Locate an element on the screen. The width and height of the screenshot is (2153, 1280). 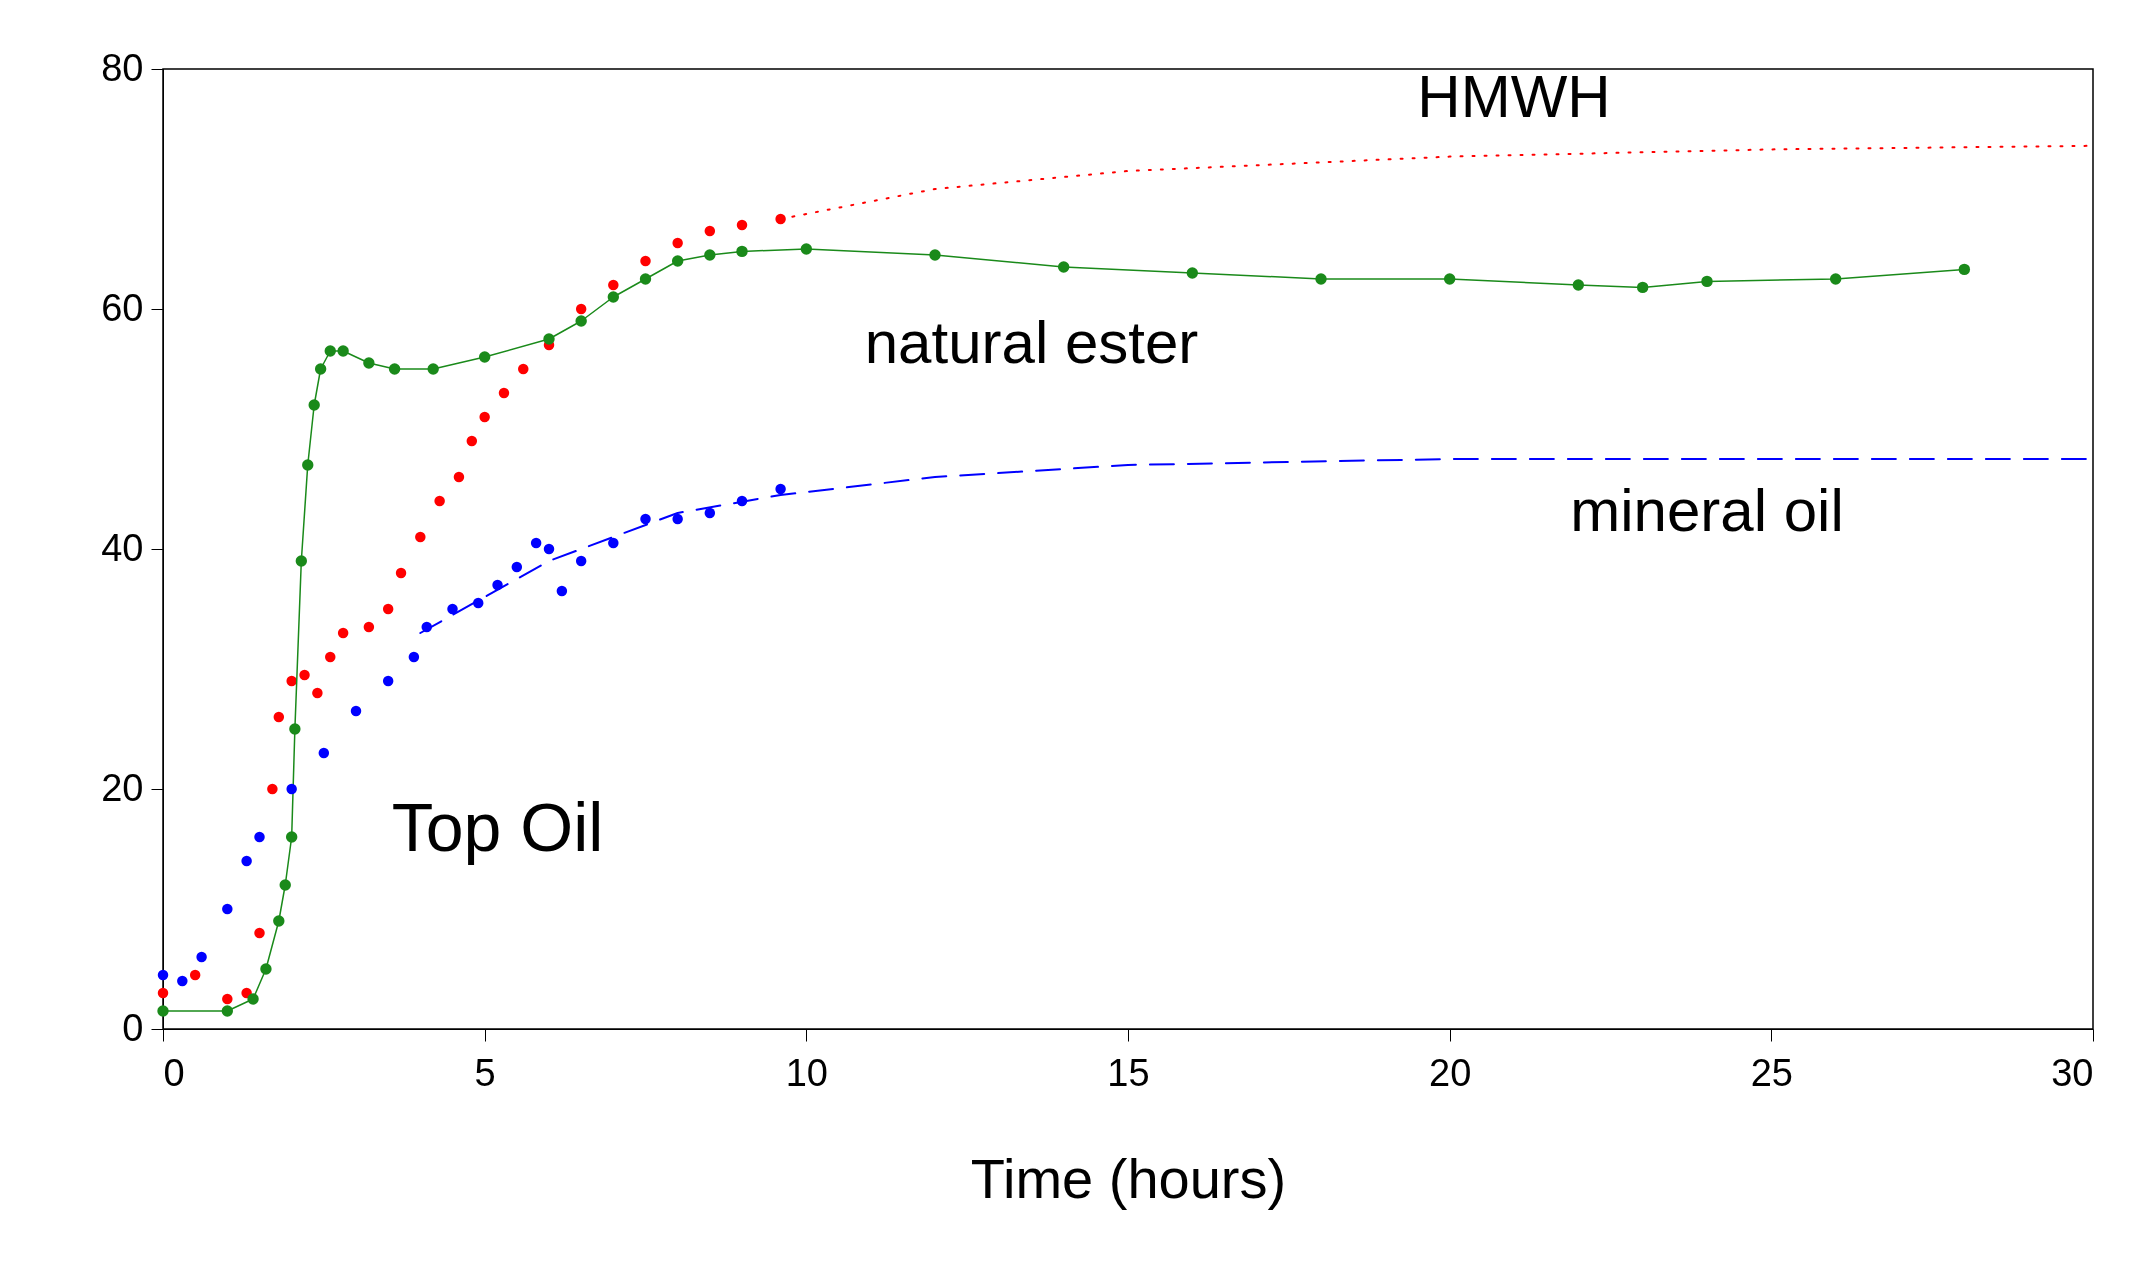
x-tick-label: 15 is located at coordinates (1128, 1072).